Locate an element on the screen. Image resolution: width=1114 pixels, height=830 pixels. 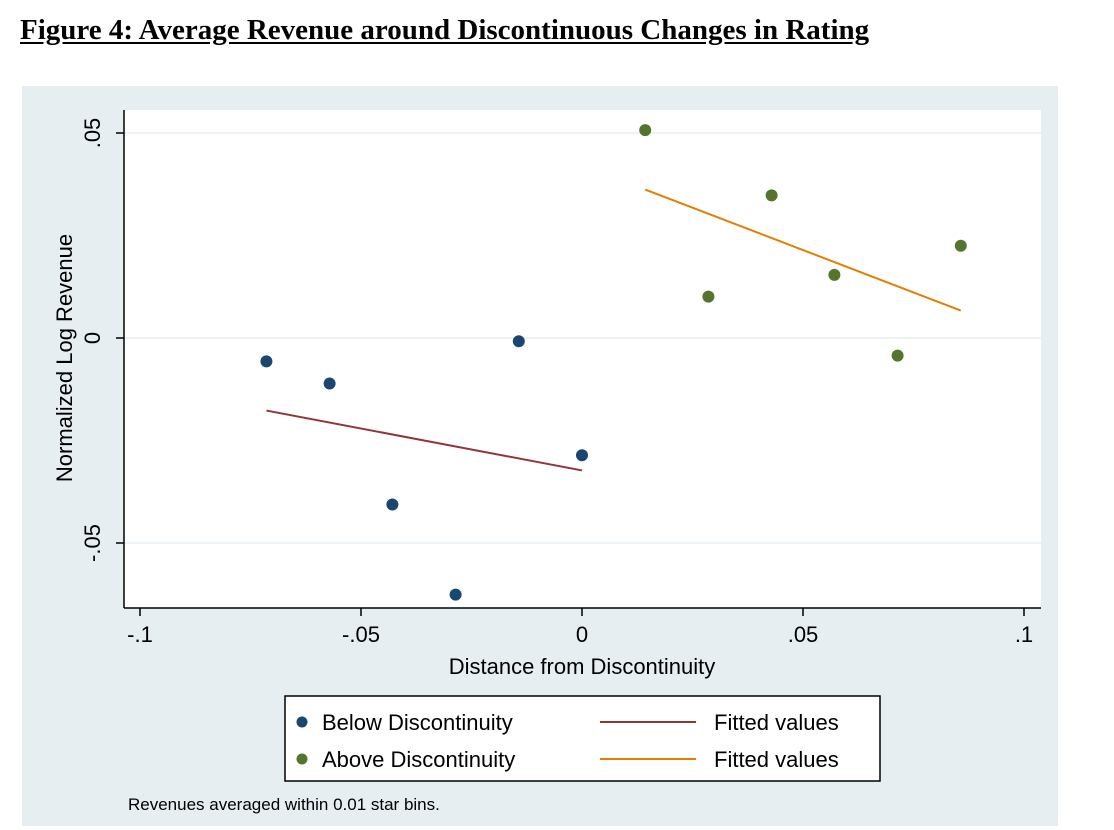
x-tick-label: .1 is located at coordinates (1024, 634).